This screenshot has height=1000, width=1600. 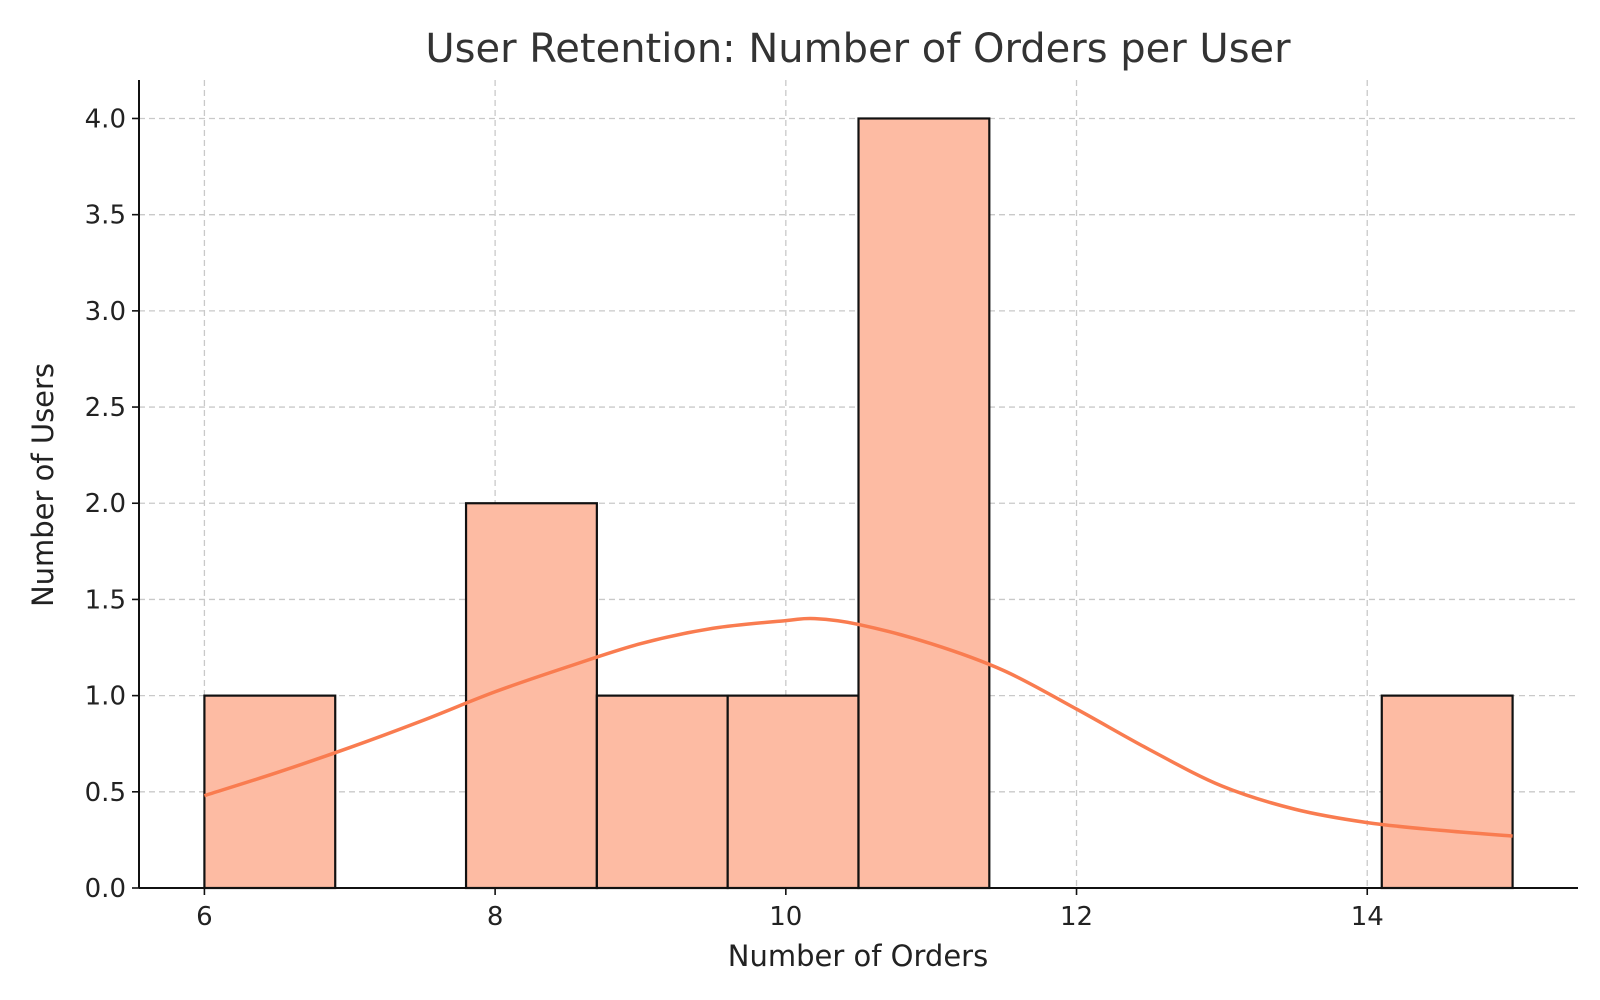 What do you see at coordinates (105, 504) in the screenshot?
I see `y-tick-label: 2.0` at bounding box center [105, 504].